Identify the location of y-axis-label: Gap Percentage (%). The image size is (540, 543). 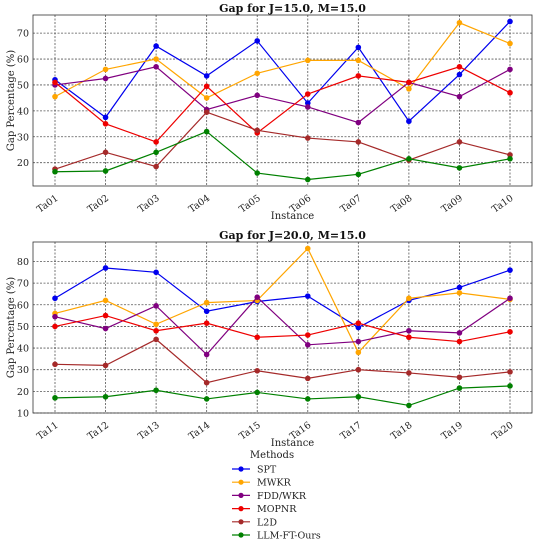
(11, 100).